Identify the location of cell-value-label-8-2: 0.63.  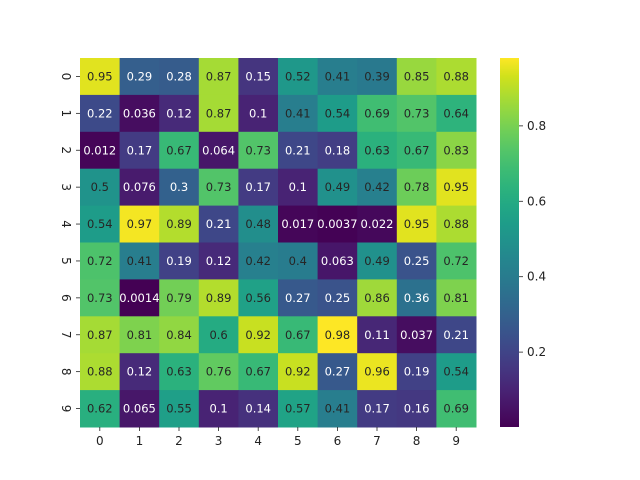
(179, 372).